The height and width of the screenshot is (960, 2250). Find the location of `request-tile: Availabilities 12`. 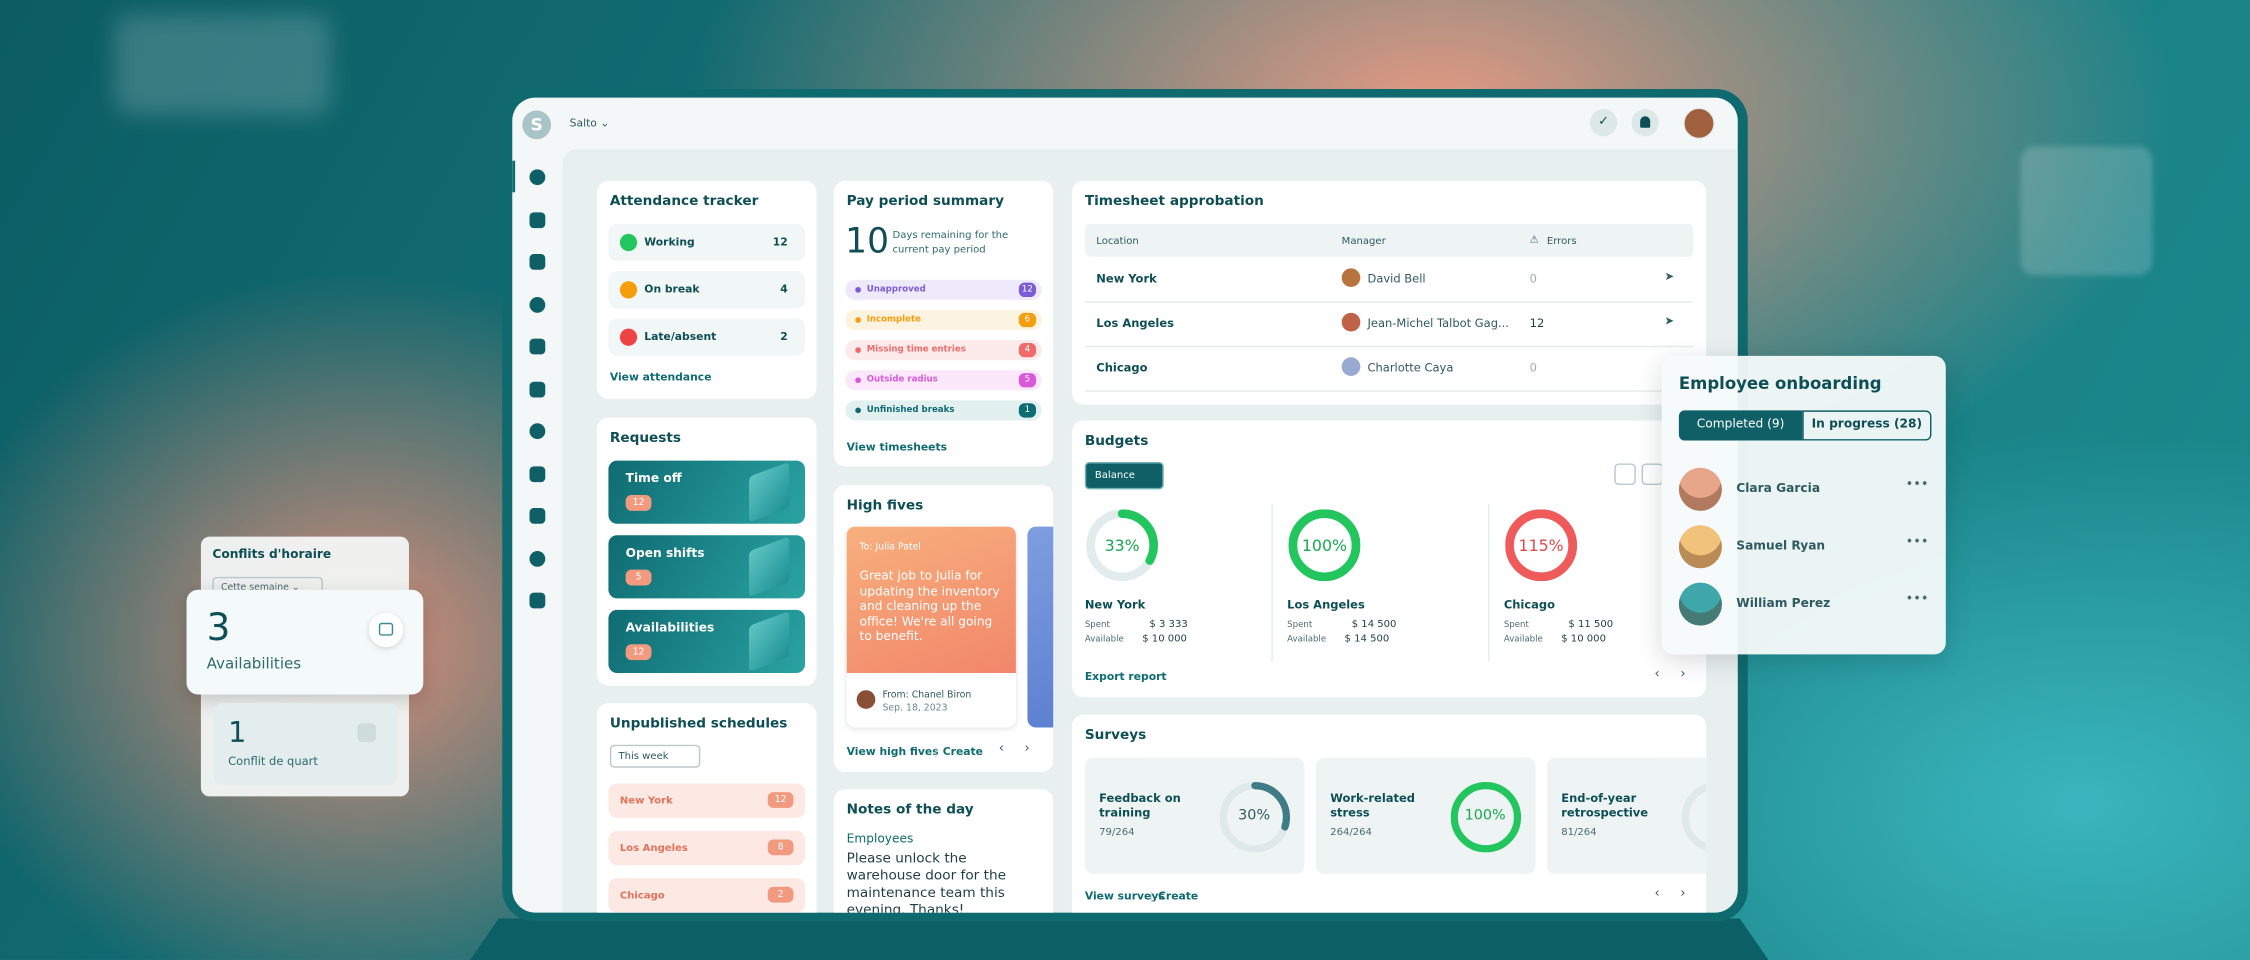

request-tile: Availabilities 12 is located at coordinates (707, 641).